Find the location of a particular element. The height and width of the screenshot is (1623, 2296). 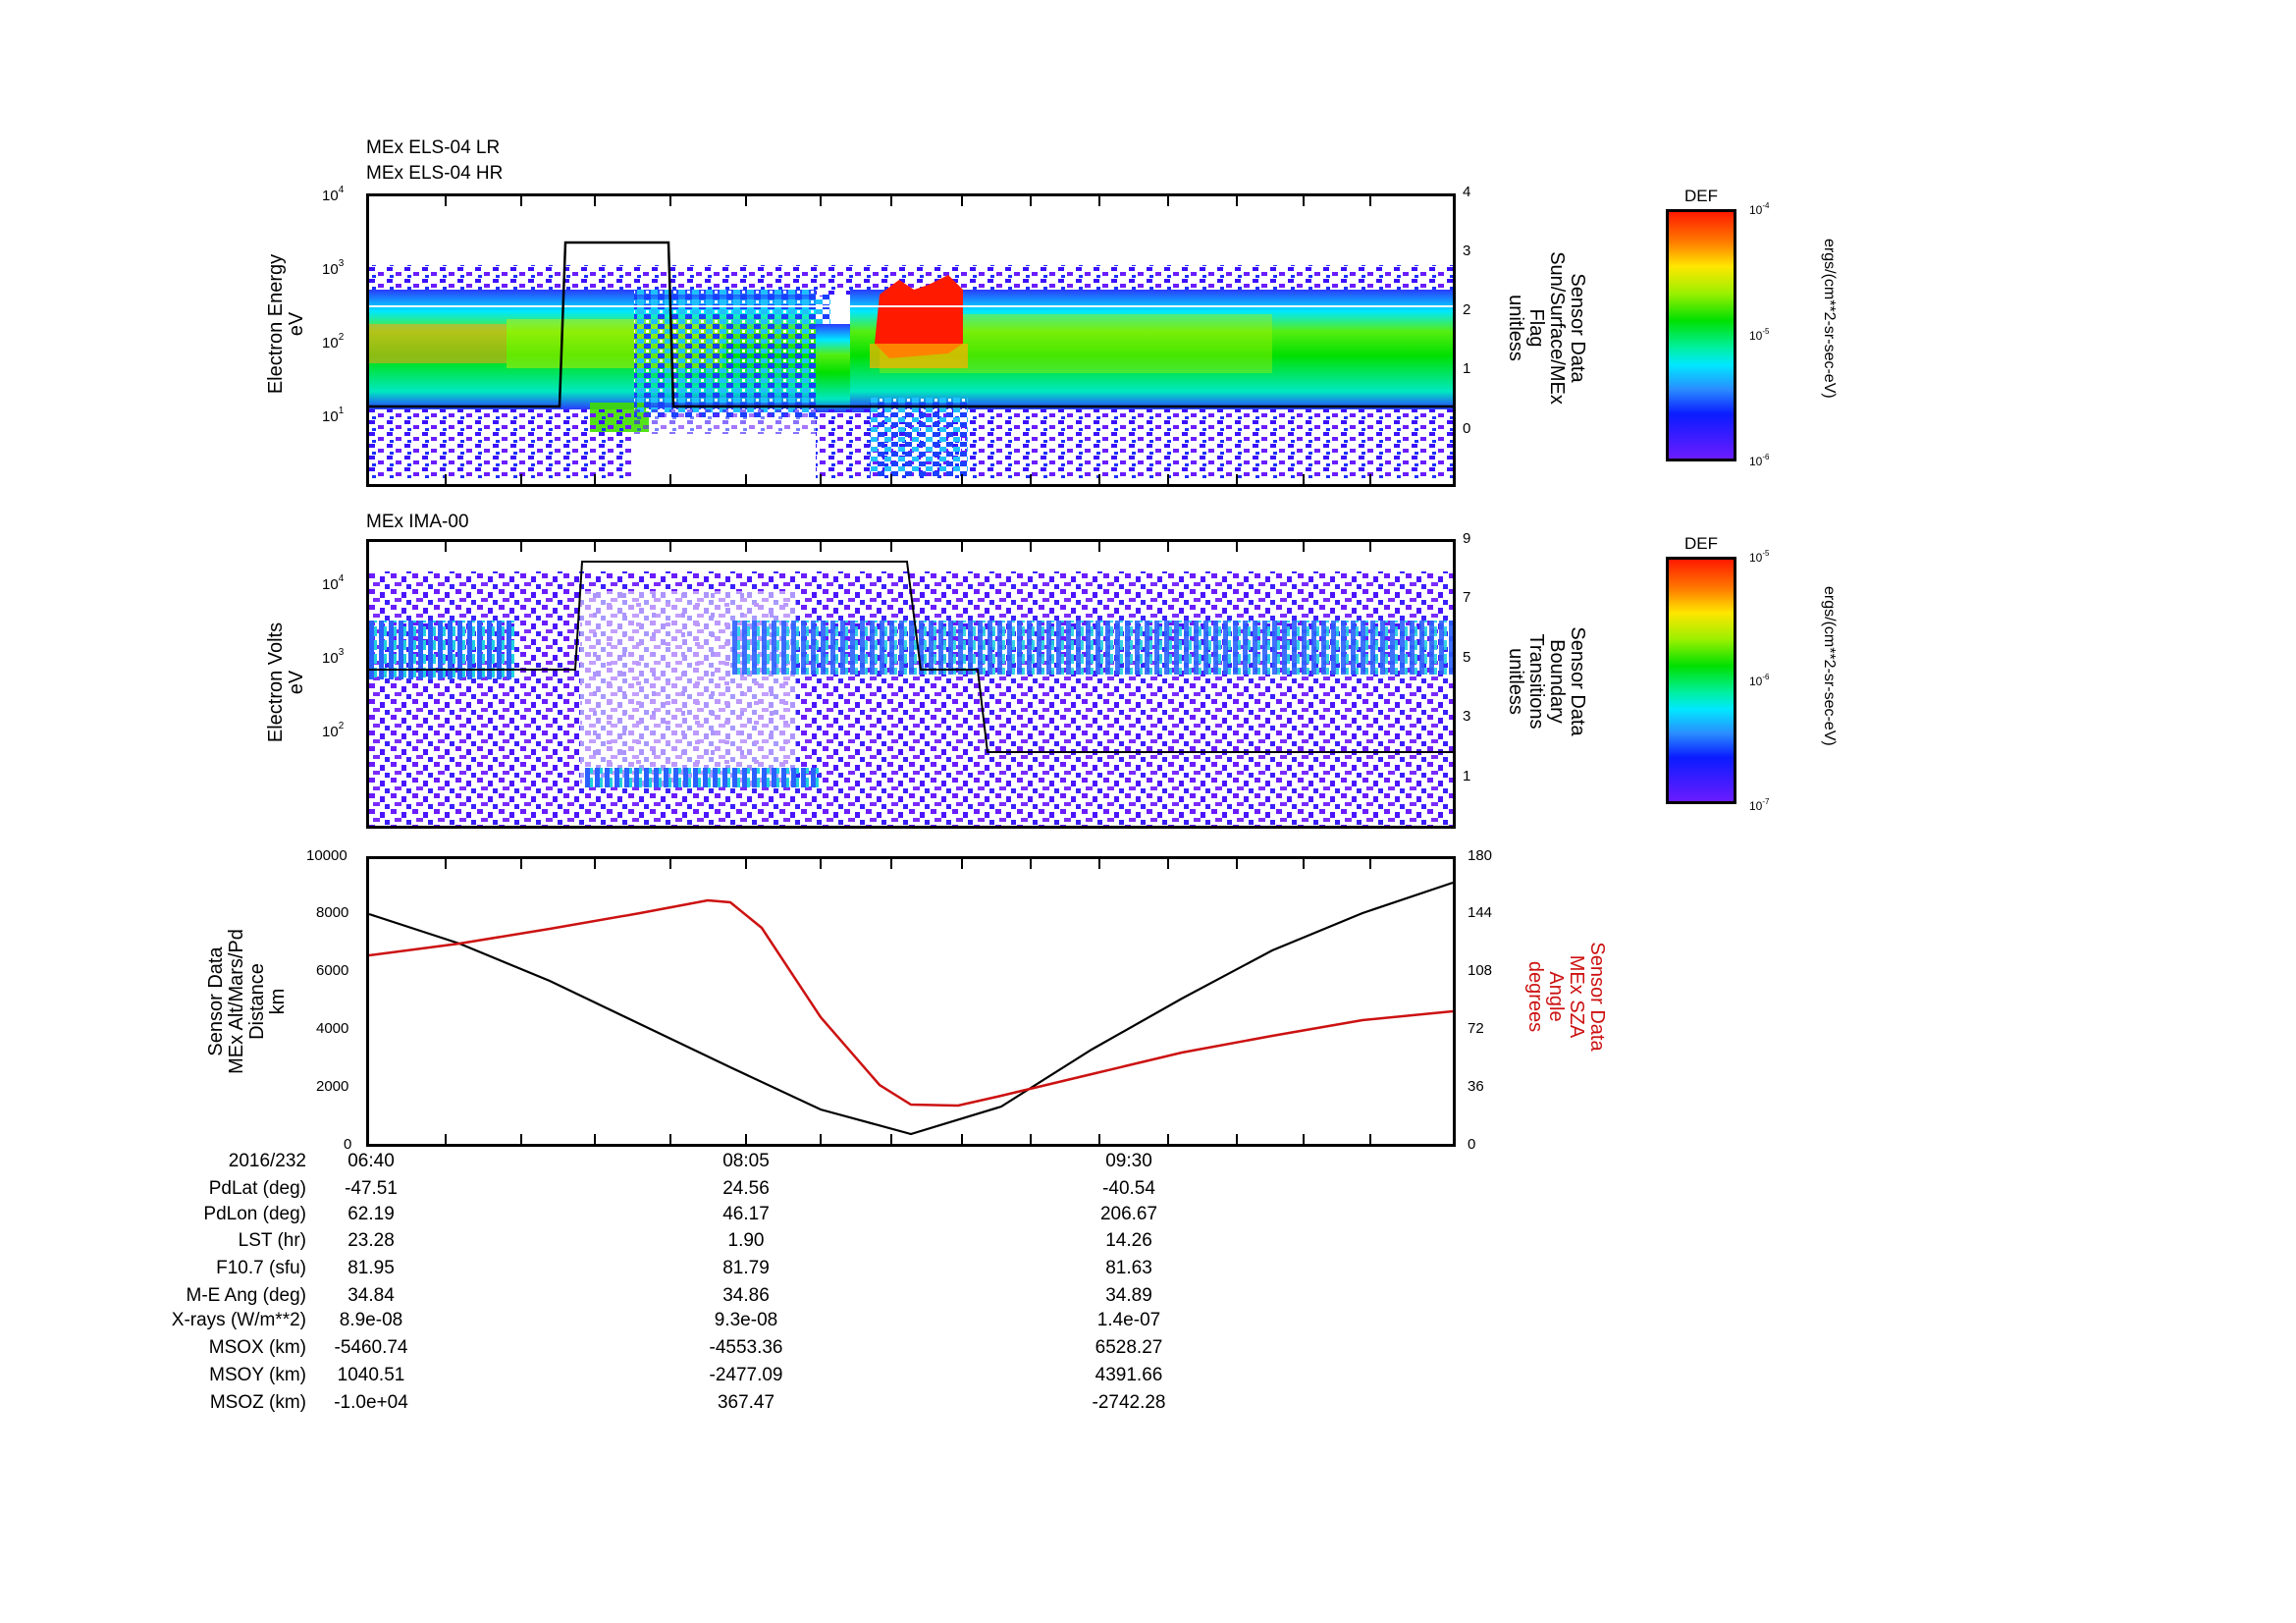

eph-label: M-E Ang (deg) is located at coordinates (247, 1296).